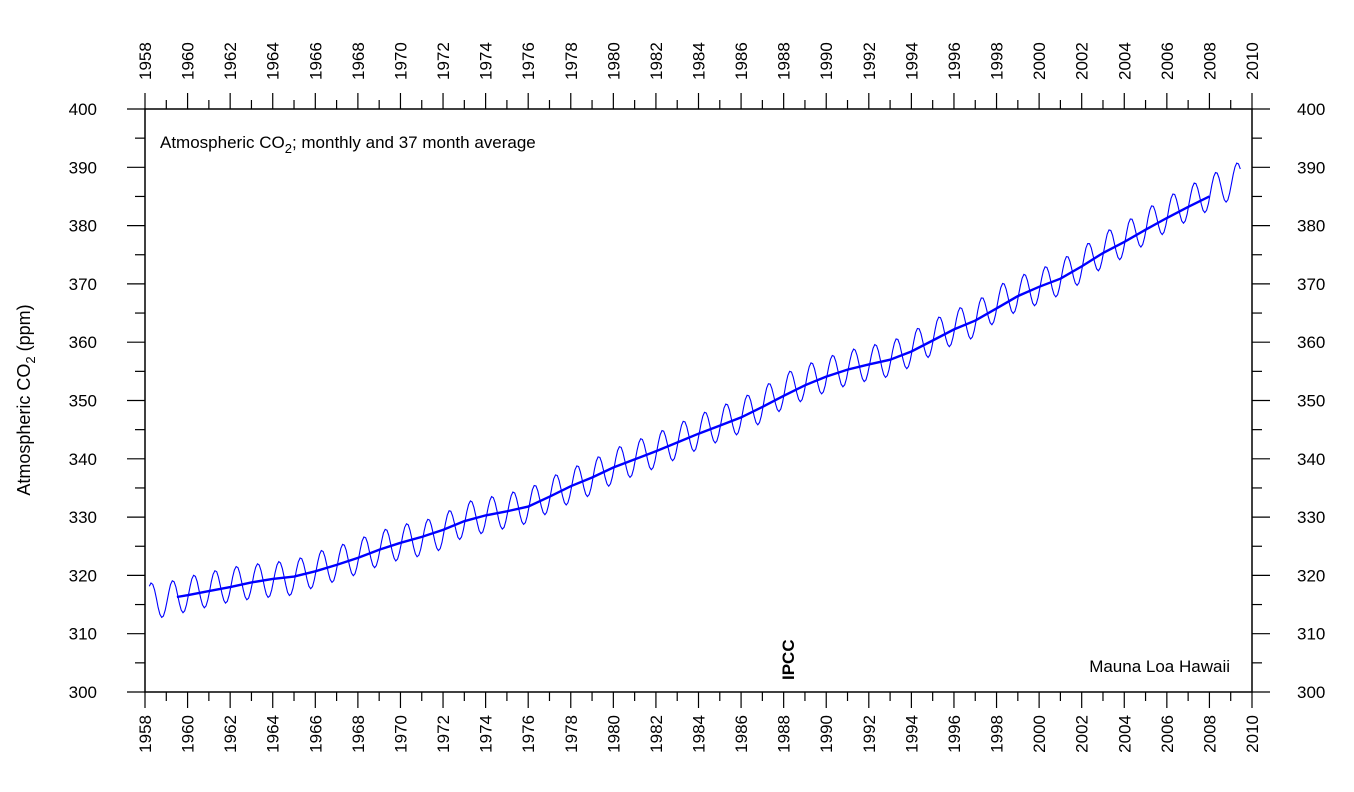 The width and height of the screenshot is (1354, 792). I want to click on top-x-tick-label: 1988, so click(784, 61).